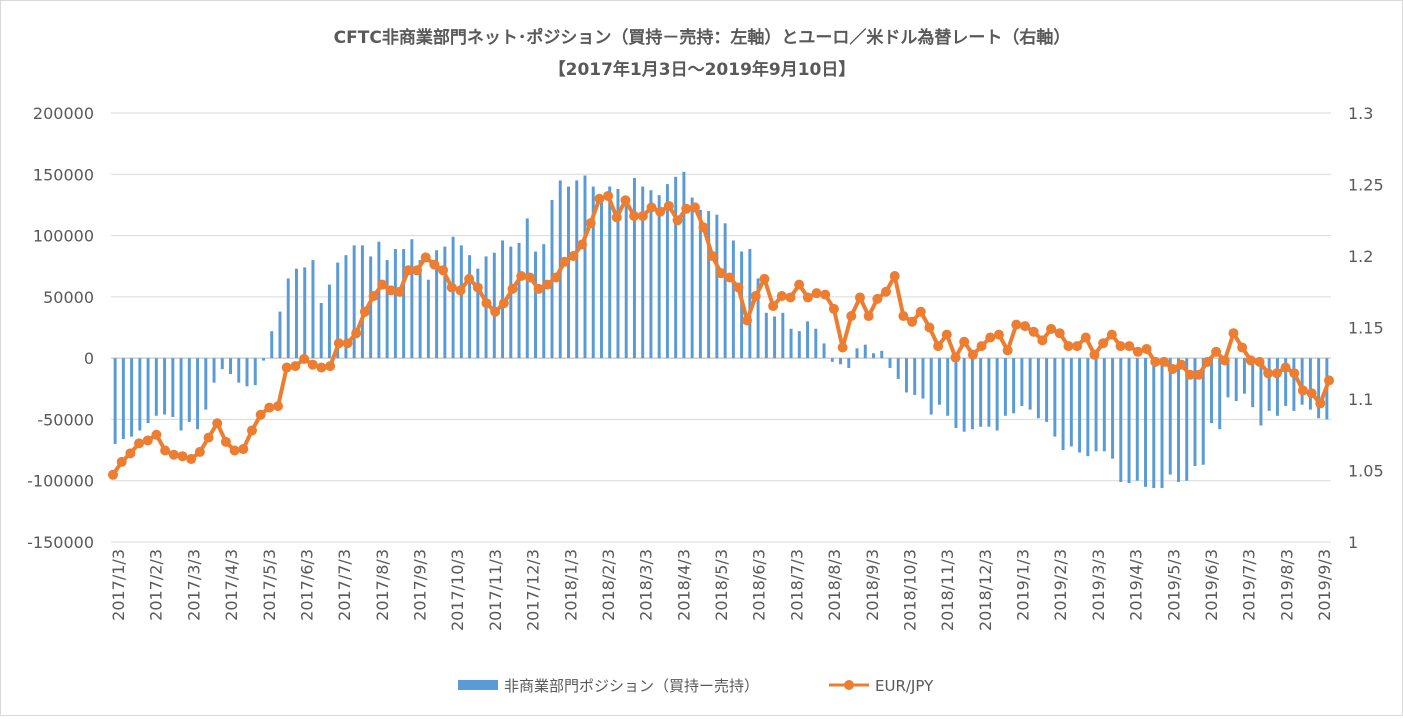  I want to click on y-left-tick-label: 100000, so click(63, 236).